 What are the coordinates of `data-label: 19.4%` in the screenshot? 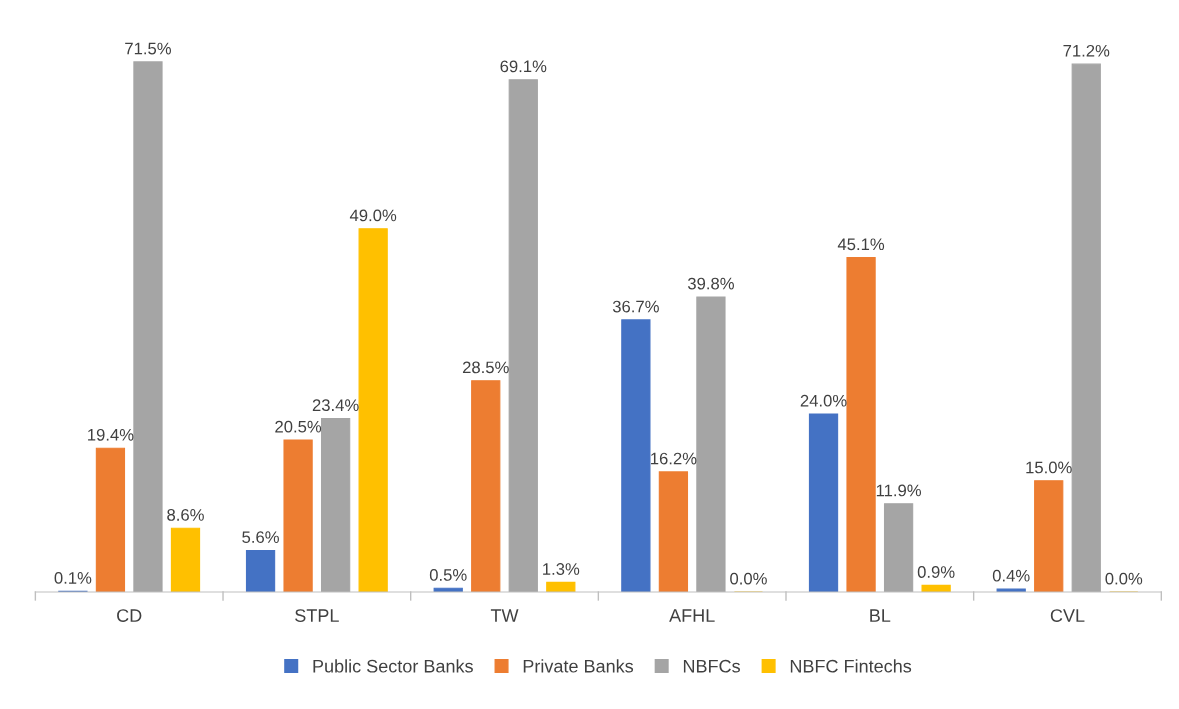 It's located at (111, 434).